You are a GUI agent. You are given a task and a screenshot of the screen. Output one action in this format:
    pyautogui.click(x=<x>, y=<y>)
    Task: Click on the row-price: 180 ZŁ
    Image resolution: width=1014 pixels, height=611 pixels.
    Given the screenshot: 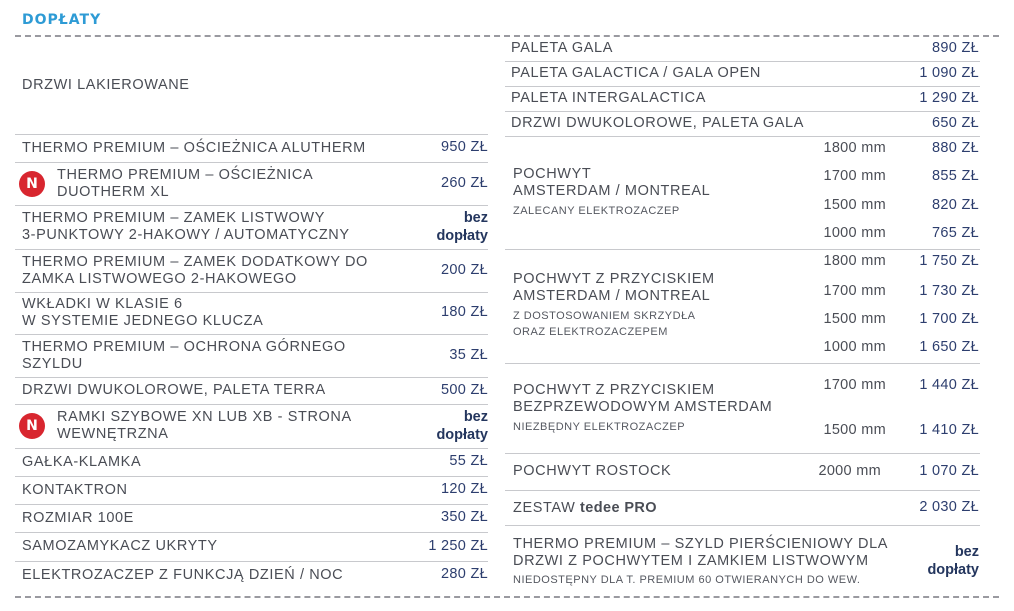 What is the action you would take?
    pyautogui.click(x=464, y=312)
    